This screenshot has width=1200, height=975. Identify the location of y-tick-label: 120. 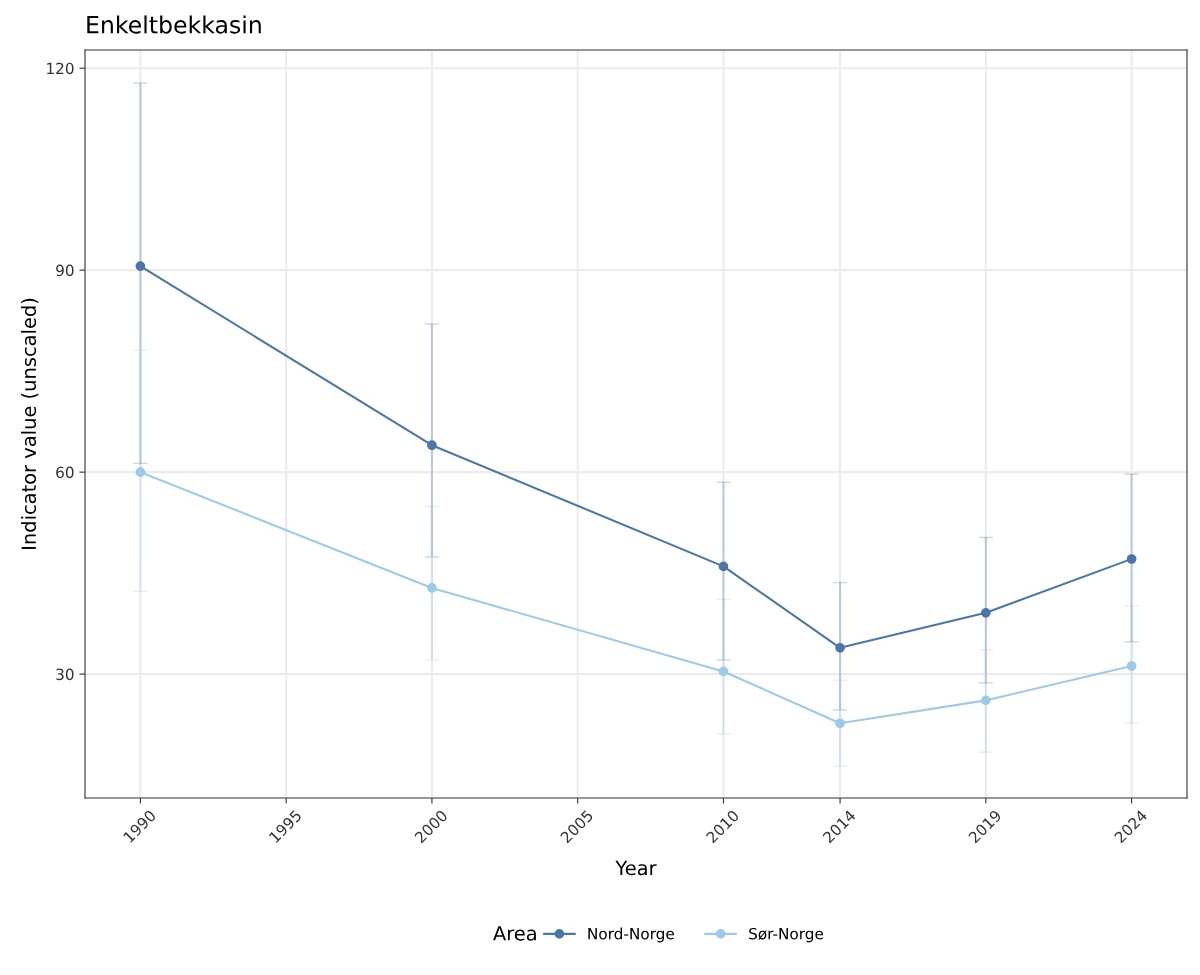
(60, 68).